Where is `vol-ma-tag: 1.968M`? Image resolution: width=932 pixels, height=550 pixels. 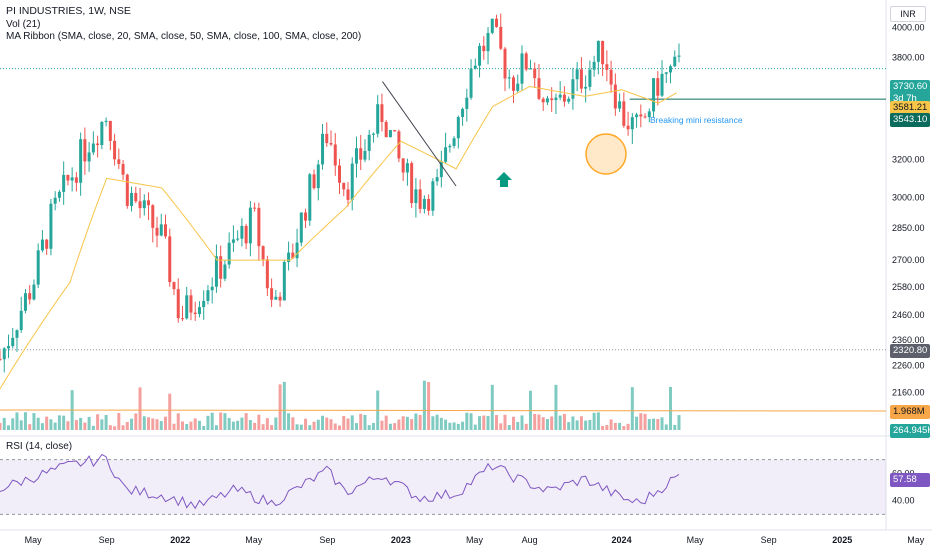
vol-ma-tag: 1.968M is located at coordinates (910, 412).